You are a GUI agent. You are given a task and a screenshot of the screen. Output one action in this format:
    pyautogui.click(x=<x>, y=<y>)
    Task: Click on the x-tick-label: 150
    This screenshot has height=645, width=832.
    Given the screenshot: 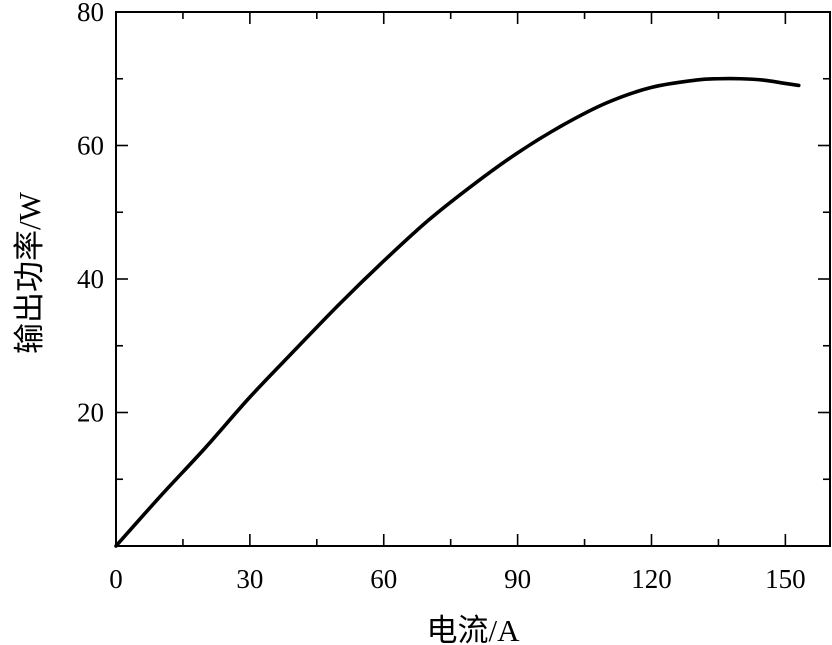 What is the action you would take?
    pyautogui.click(x=785, y=579)
    